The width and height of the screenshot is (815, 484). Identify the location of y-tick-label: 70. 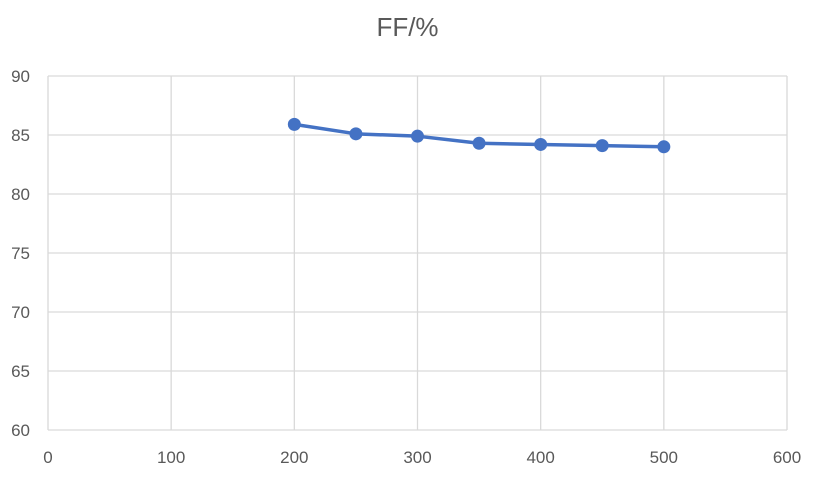
(20, 312).